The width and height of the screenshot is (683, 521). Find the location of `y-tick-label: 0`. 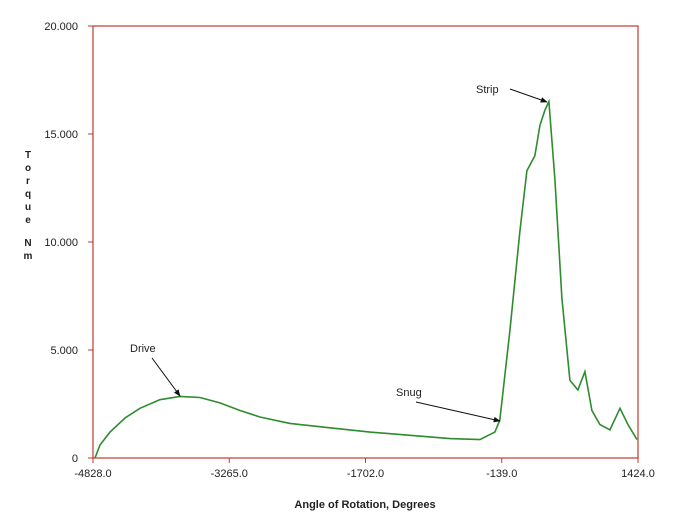

y-tick-label: 0 is located at coordinates (75, 459).